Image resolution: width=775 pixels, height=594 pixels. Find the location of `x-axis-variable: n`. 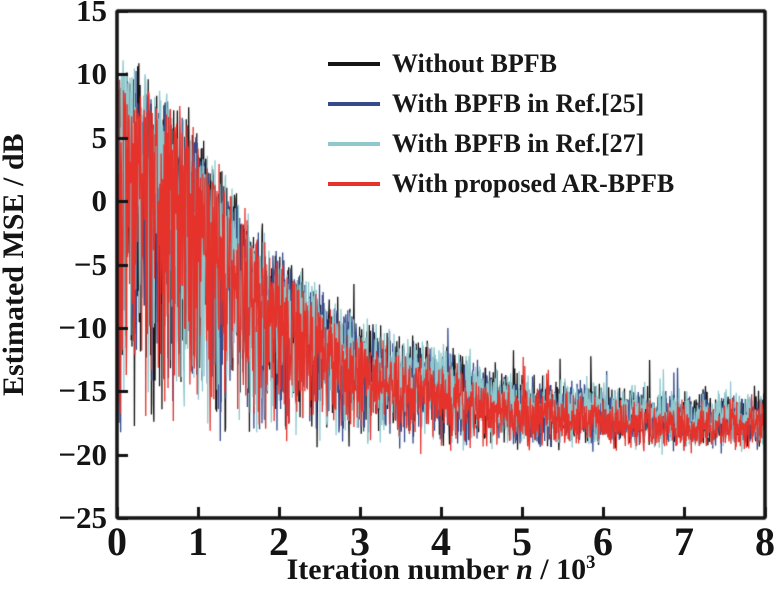

x-axis-variable: n is located at coordinates (524, 569).